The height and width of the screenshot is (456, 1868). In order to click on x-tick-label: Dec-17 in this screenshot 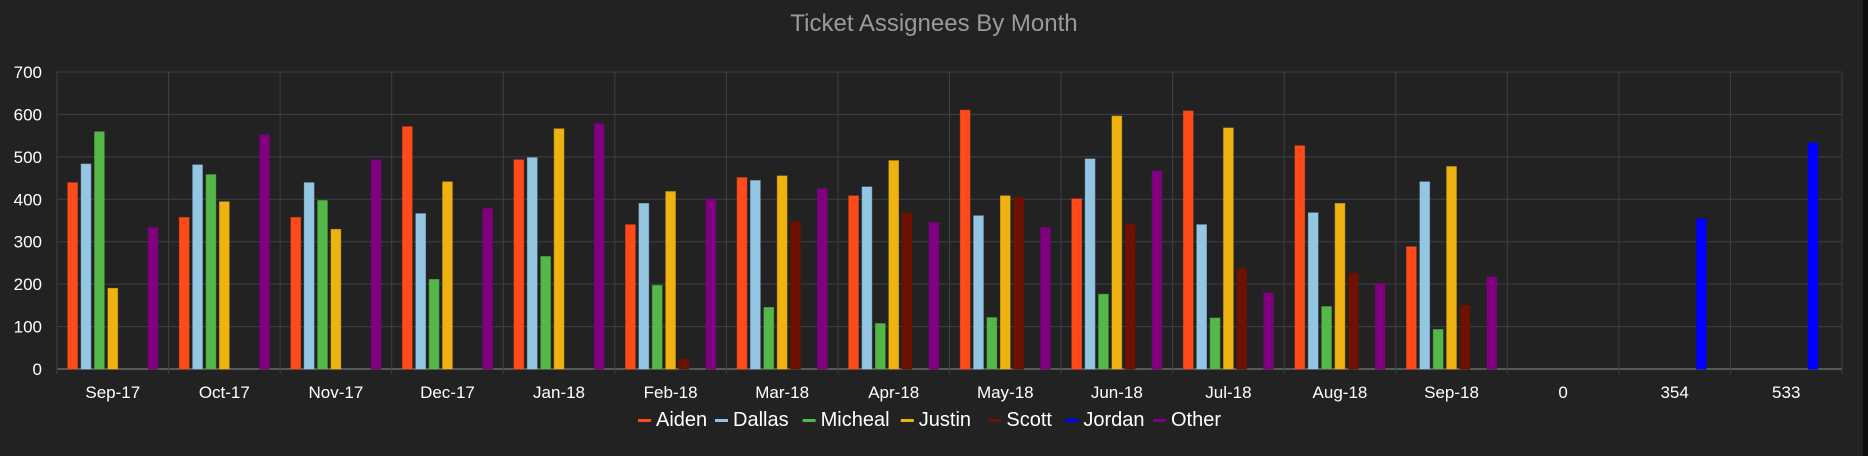, I will do `click(447, 392)`.